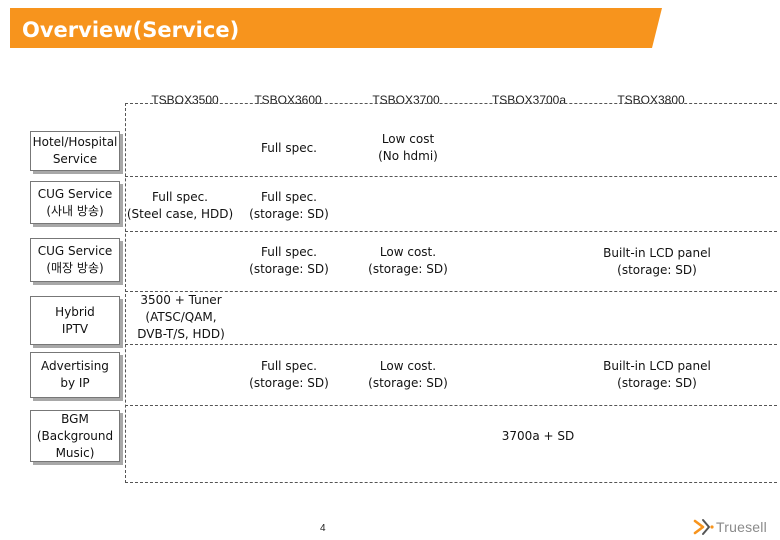 This screenshot has height=540, width=780. What do you see at coordinates (185, 100) in the screenshot?
I see `column-header-tsbox3500: TSBOX3500` at bounding box center [185, 100].